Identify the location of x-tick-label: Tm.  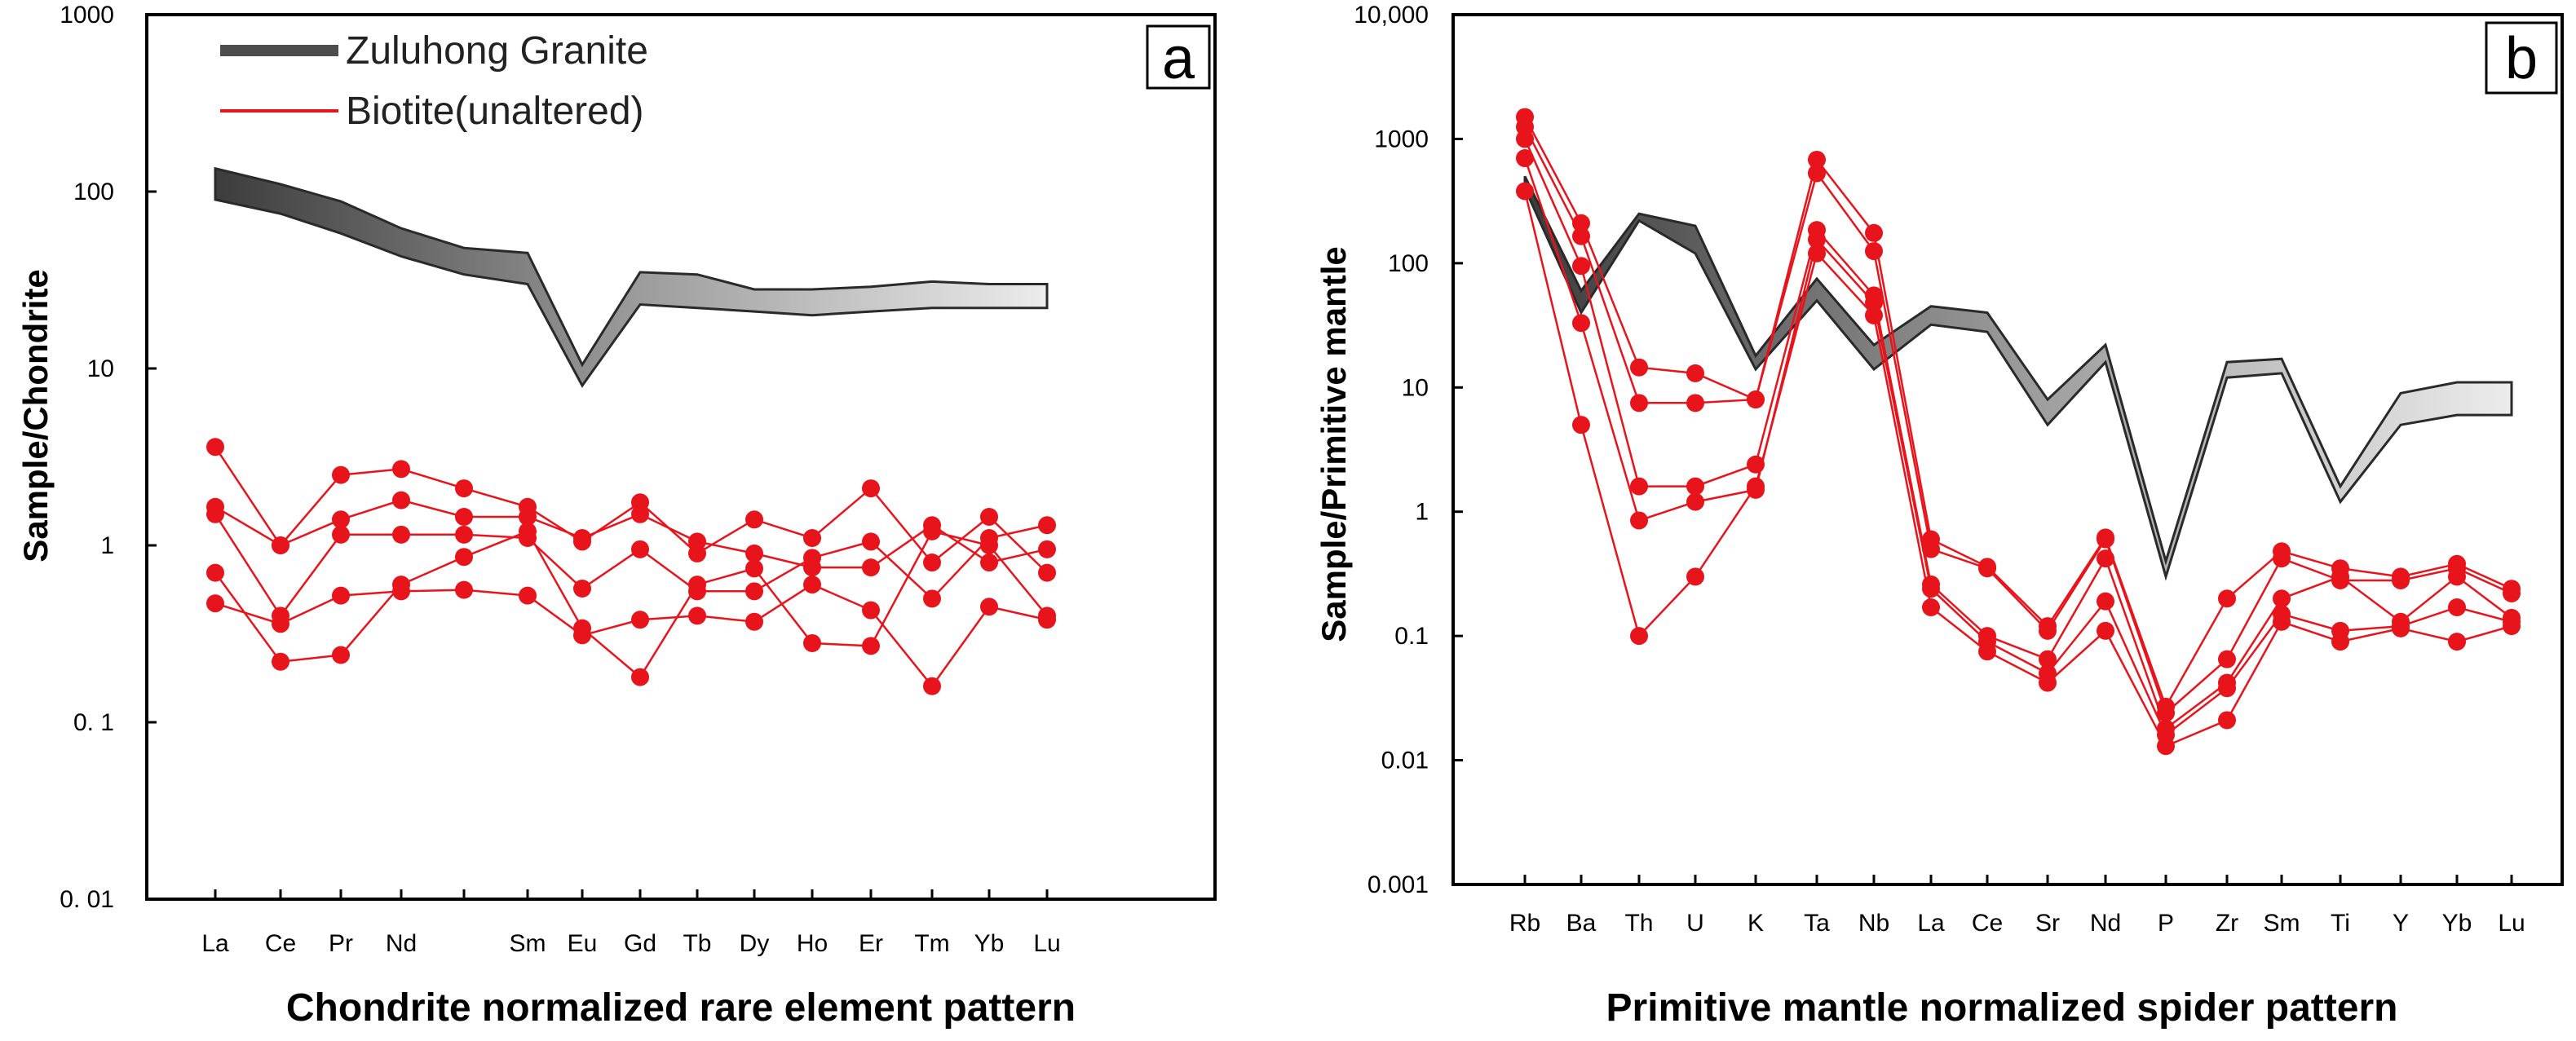
(931, 943).